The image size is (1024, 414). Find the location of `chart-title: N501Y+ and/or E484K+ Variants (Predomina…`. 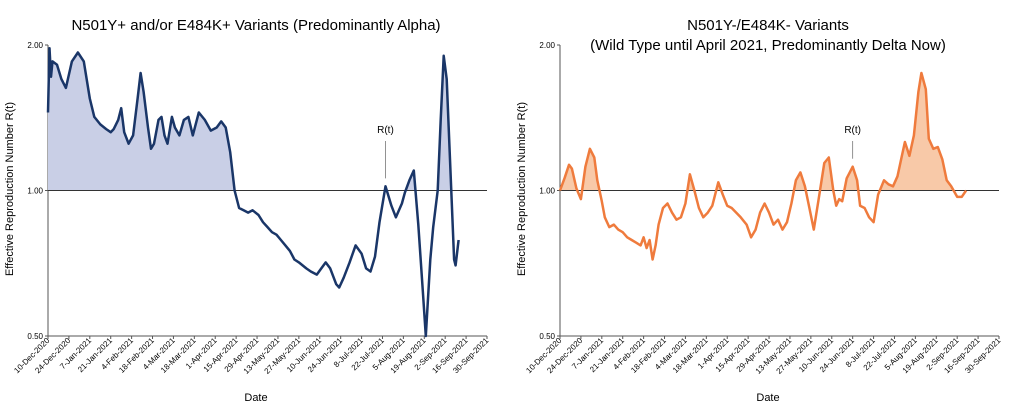

chart-title: N501Y+ and/or E484K+ Variants (Predomina… is located at coordinates (256, 25).